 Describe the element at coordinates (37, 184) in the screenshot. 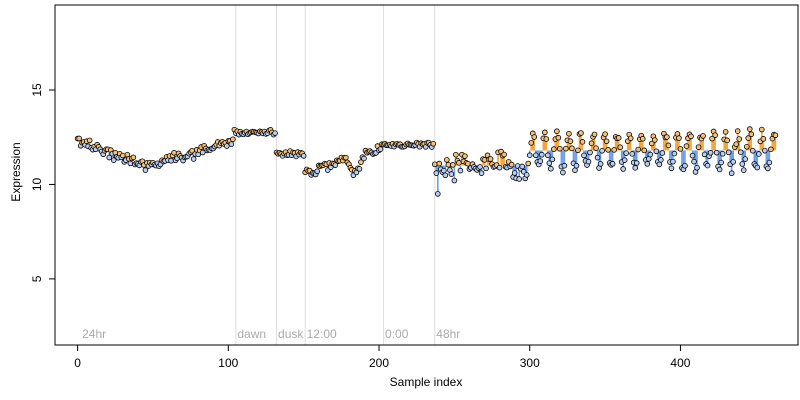

I see `y-tick-label: 10` at that location.